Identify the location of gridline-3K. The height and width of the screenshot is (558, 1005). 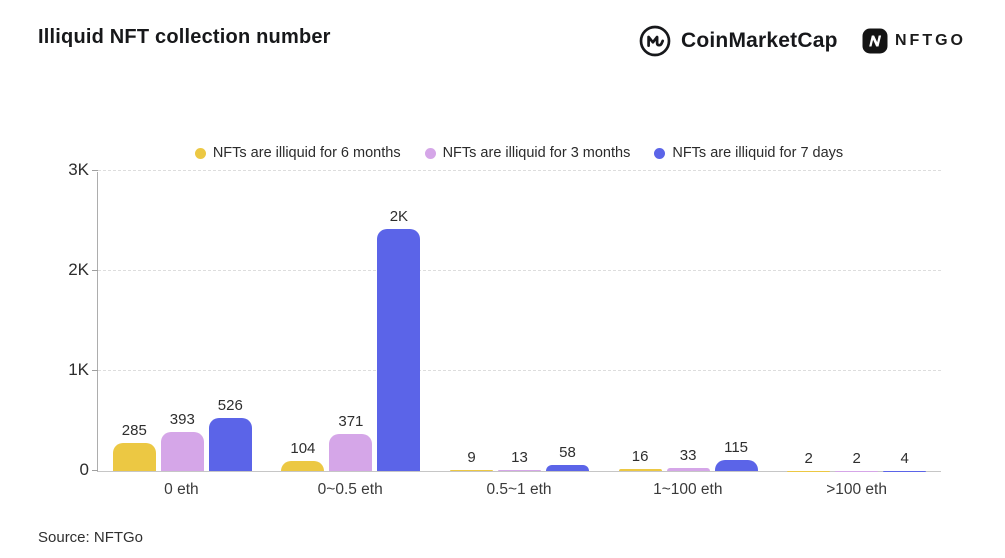
(519, 170).